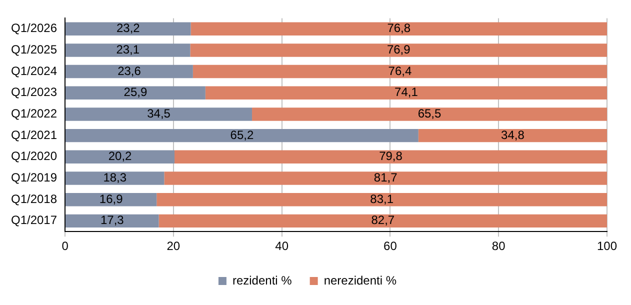 The width and height of the screenshot is (631, 305). What do you see at coordinates (34, 199) in the screenshot?
I see `y-tick-label: Q1/2018` at bounding box center [34, 199].